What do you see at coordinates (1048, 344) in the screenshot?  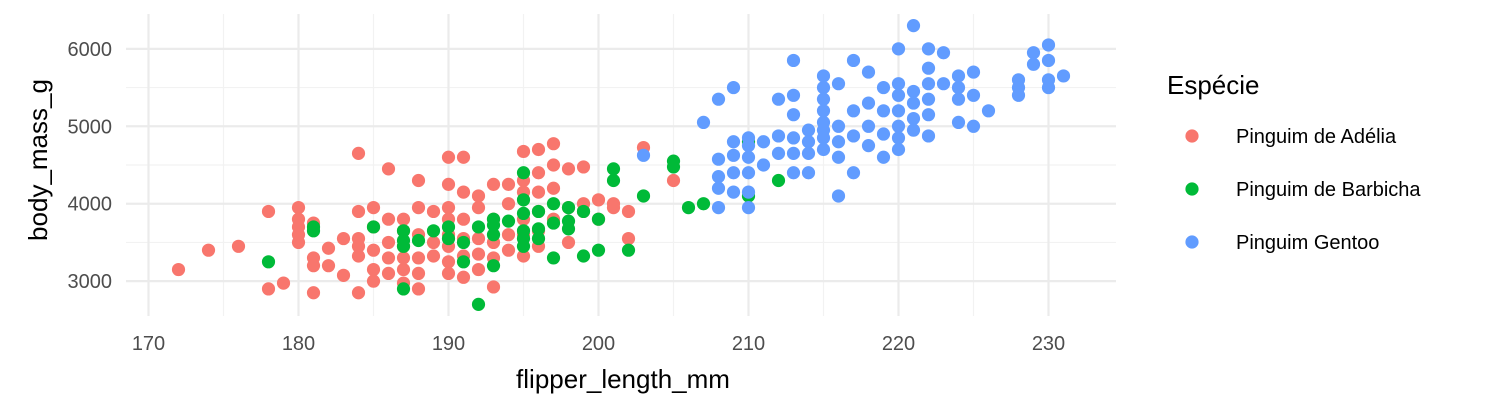 I see `x-tick-label: 230` at bounding box center [1048, 344].